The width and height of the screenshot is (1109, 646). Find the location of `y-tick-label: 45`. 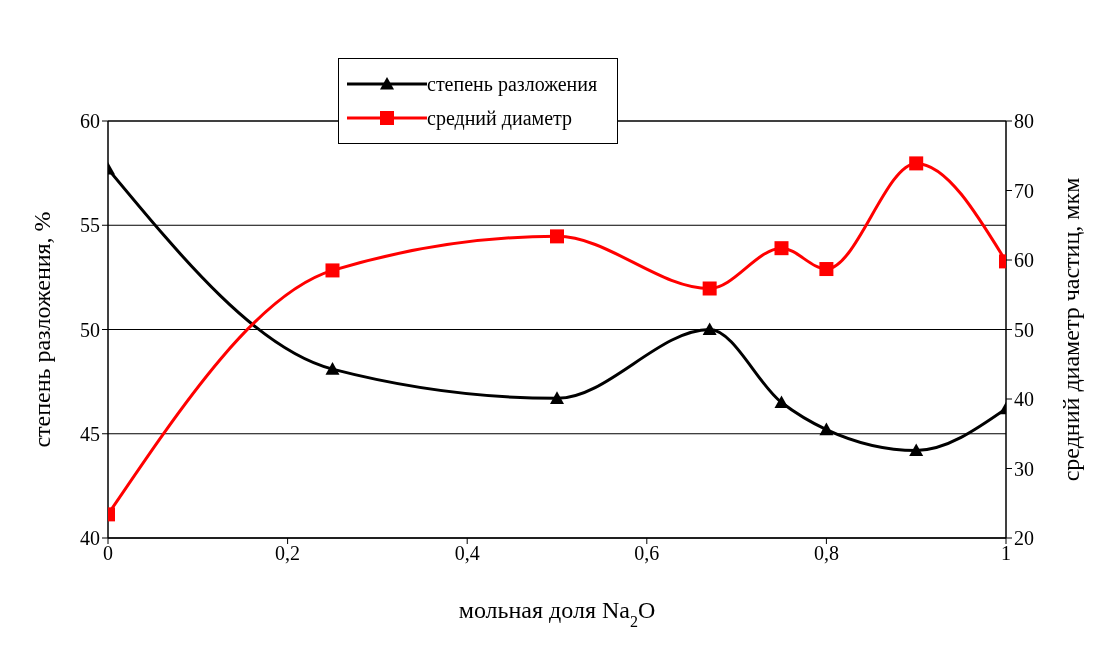

y-tick-label: 45 is located at coordinates (90, 433).